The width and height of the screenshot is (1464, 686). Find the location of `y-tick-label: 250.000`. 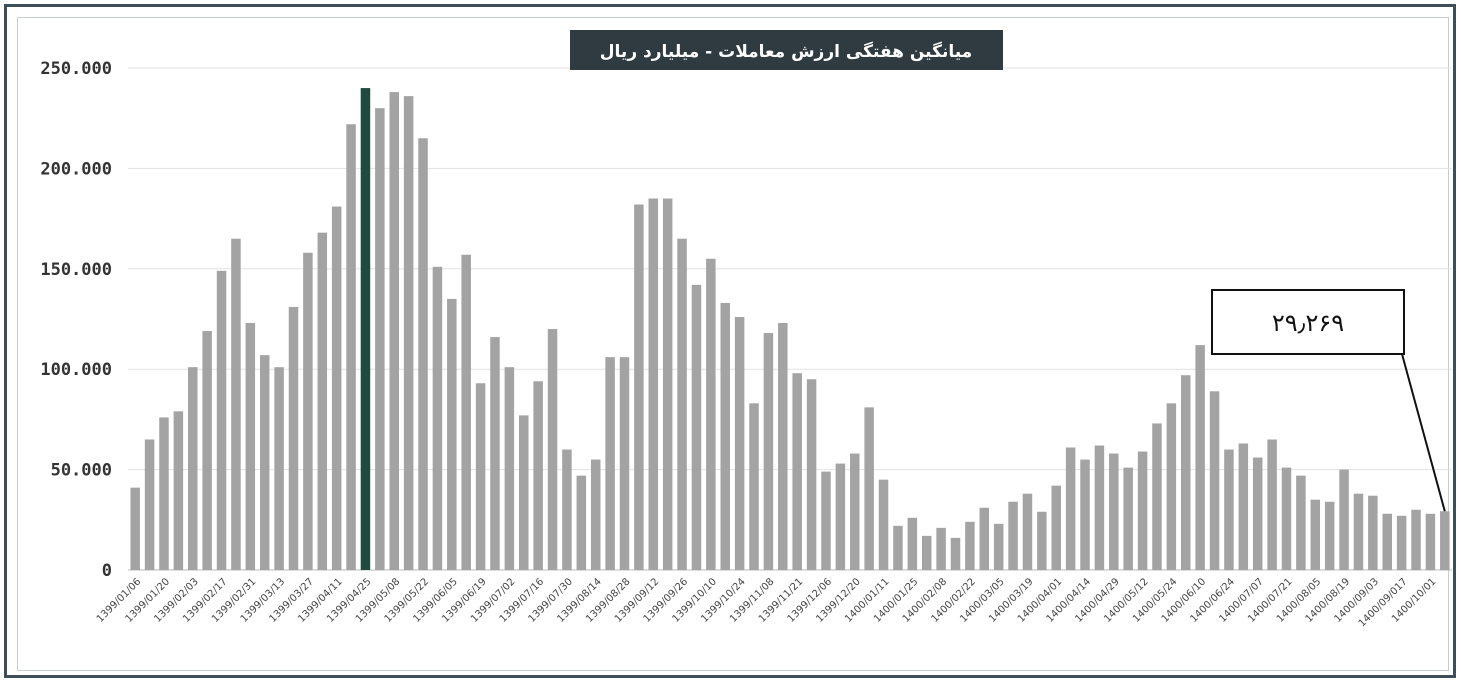

y-tick-label: 250.000 is located at coordinates (76, 69).